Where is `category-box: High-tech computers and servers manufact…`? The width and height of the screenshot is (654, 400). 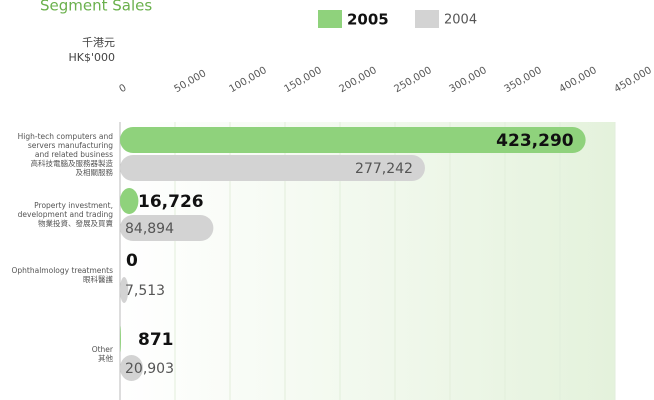 category-box: High-tech computers and servers manufact… is located at coordinates (65, 154).